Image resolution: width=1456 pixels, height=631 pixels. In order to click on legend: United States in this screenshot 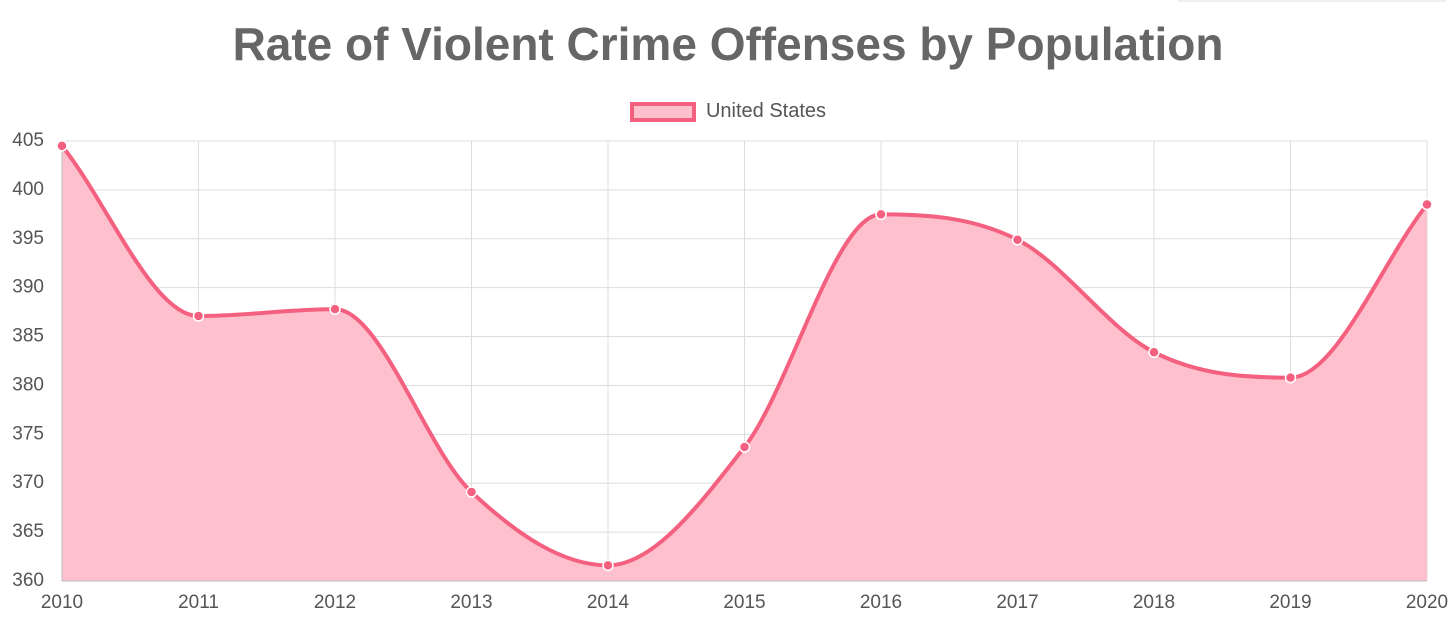, I will do `click(728, 111)`.